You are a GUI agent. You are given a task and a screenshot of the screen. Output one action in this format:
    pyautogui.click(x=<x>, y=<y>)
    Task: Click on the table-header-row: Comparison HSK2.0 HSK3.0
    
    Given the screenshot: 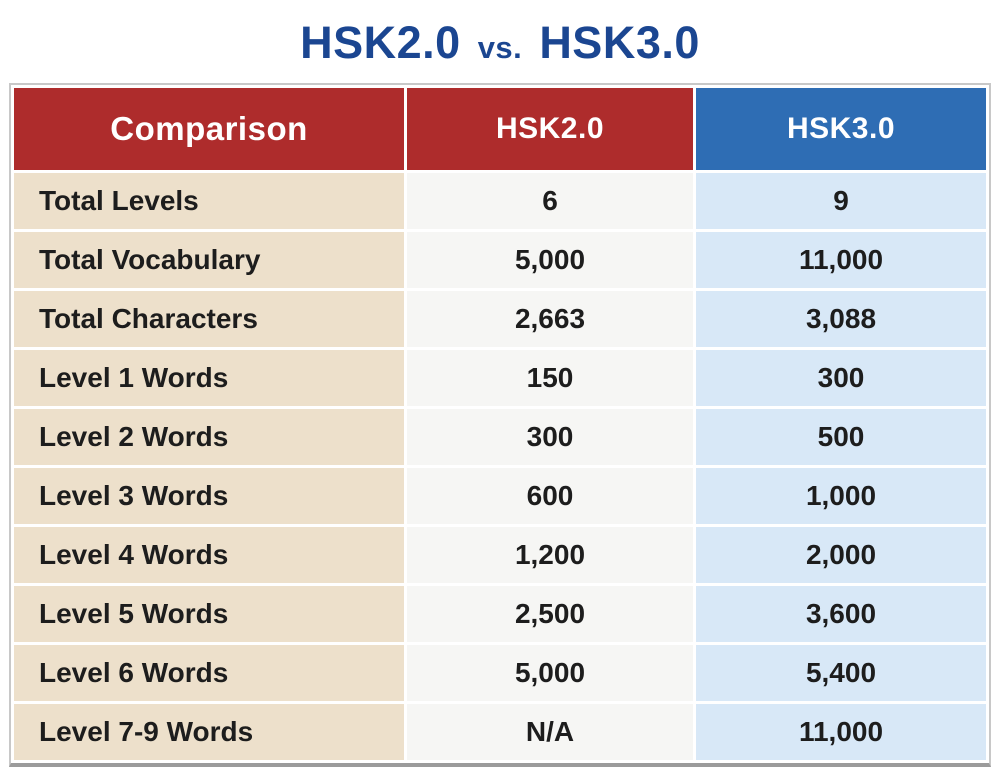 What is the action you would take?
    pyautogui.click(x=500, y=129)
    